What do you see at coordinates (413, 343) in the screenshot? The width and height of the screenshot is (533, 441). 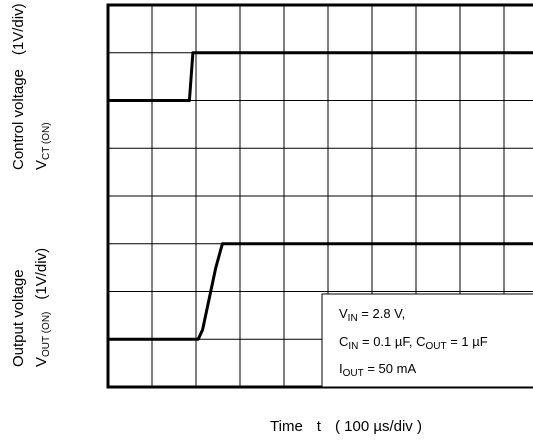 I see `annotation-line-capacitors: CIN = 0.1 µF, COUT = 1 µF` at bounding box center [413, 343].